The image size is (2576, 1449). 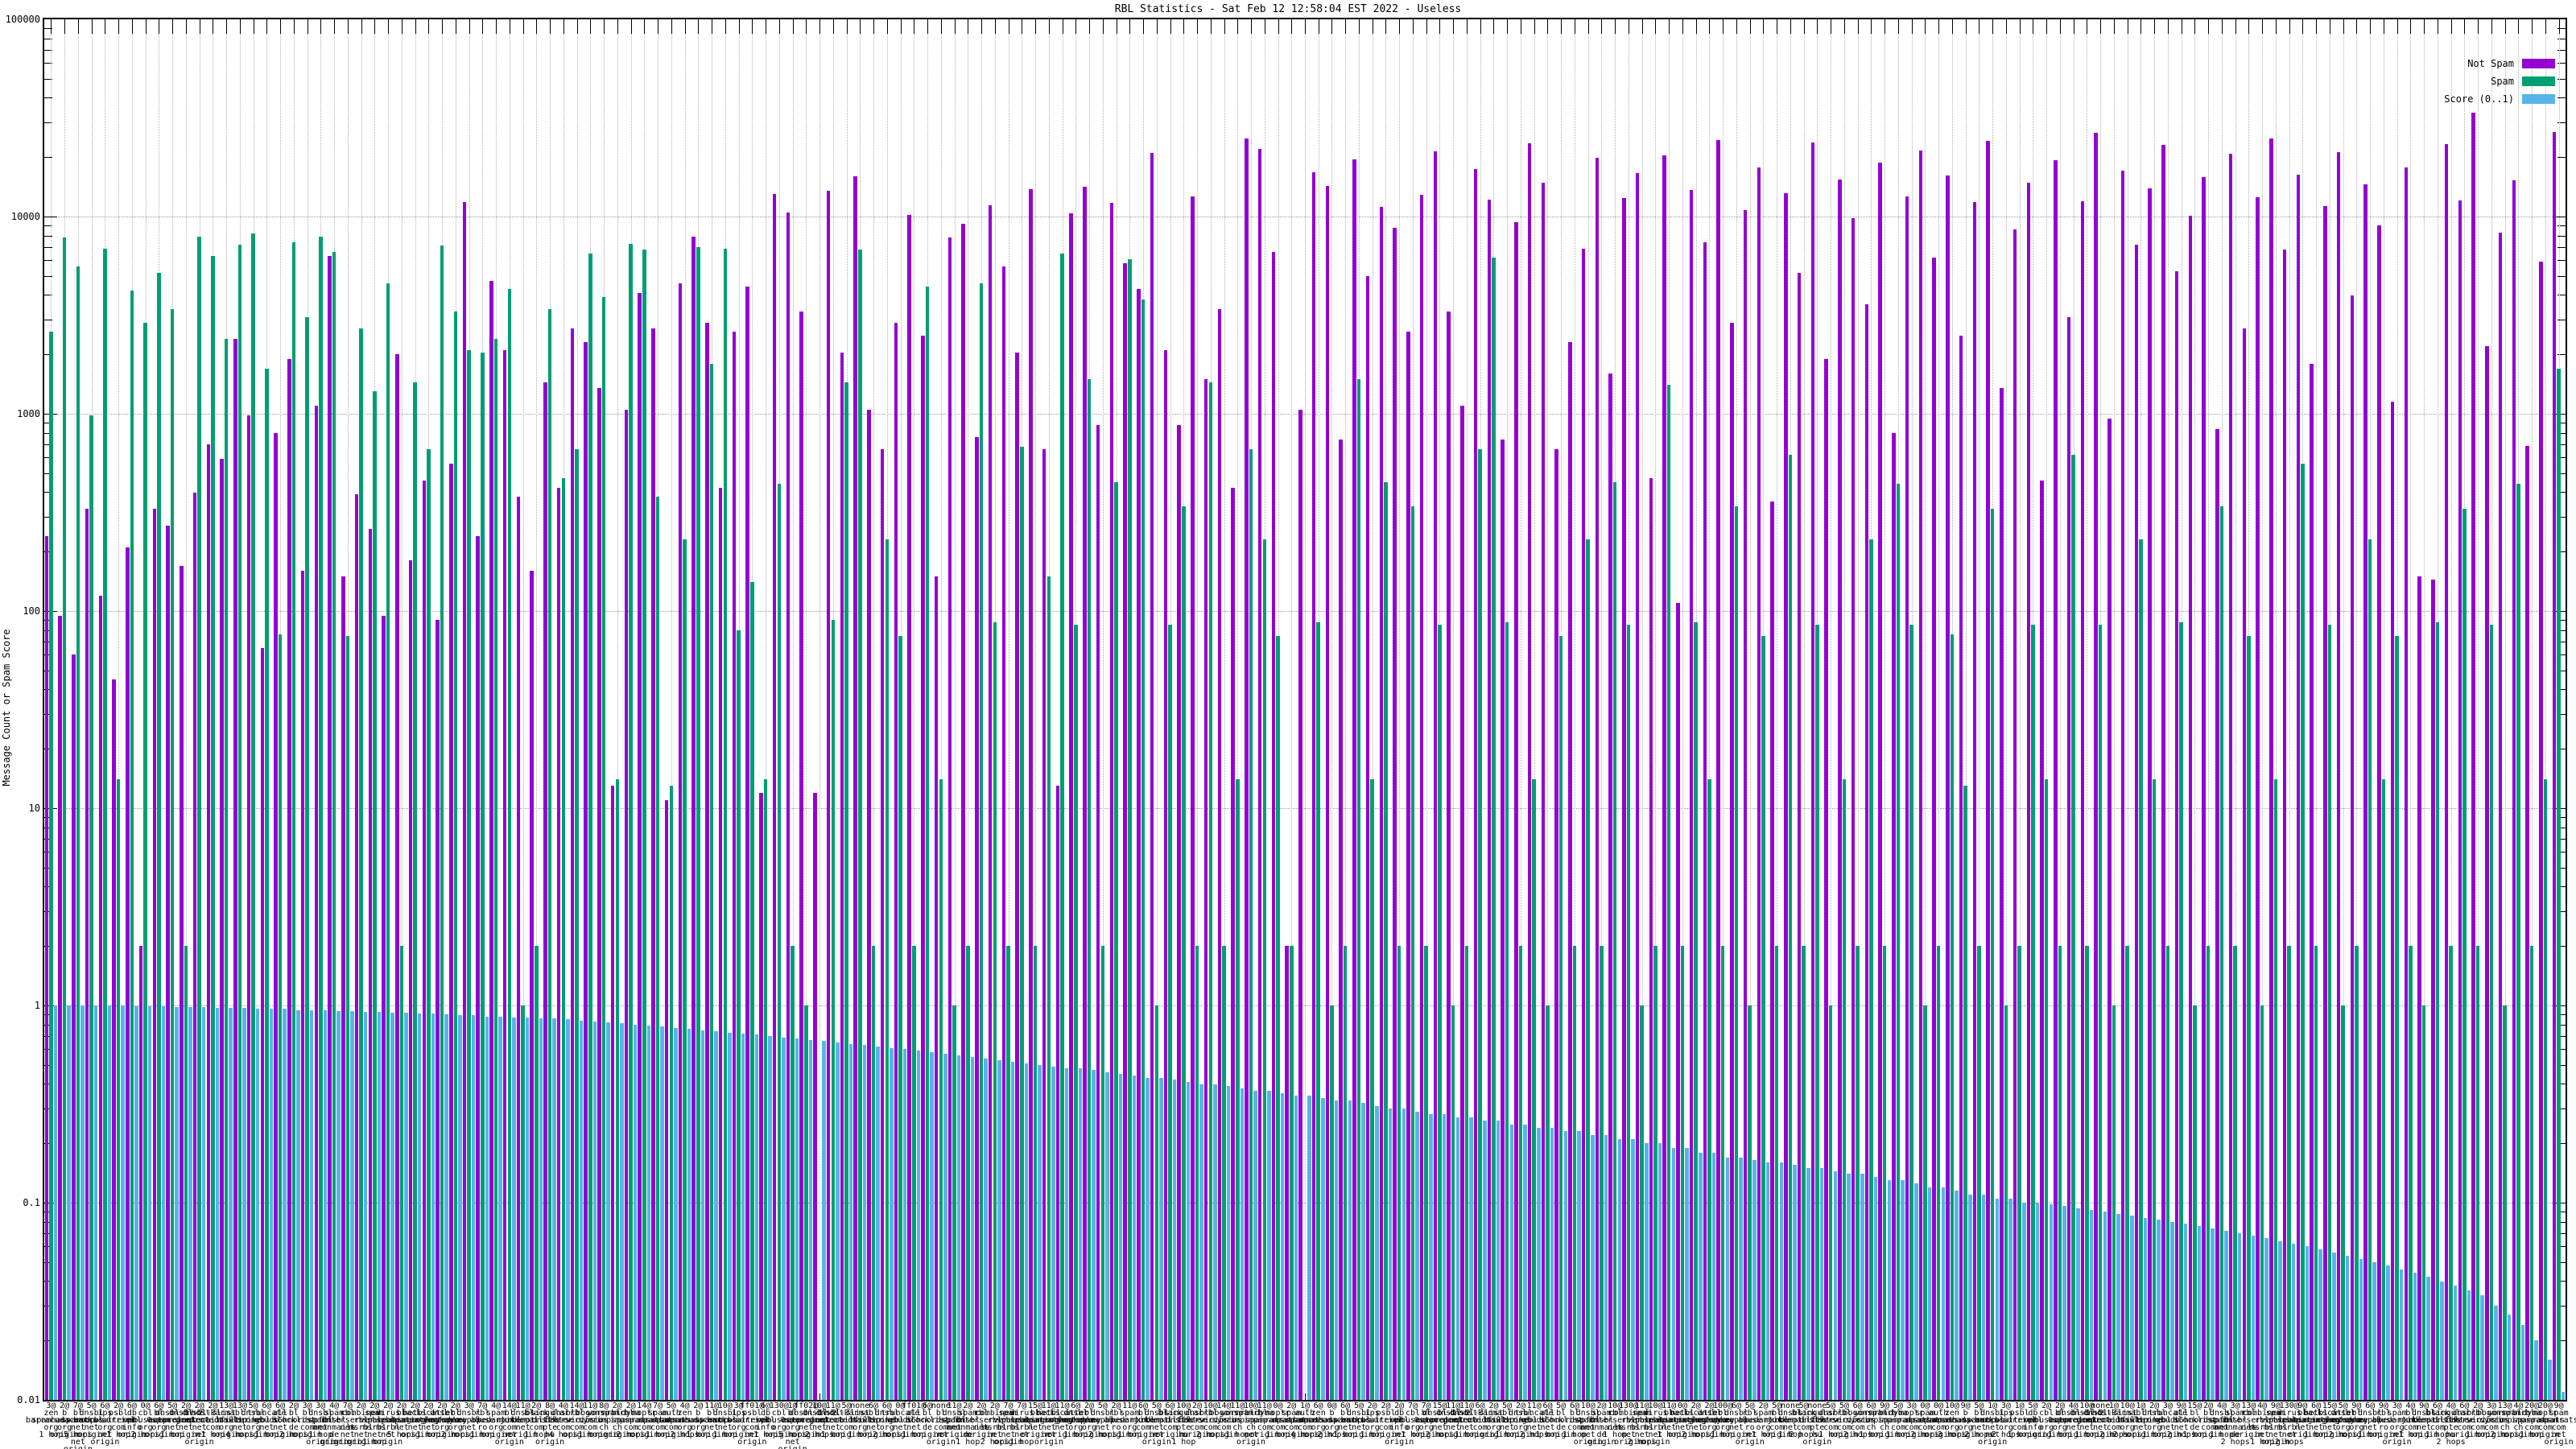 What do you see at coordinates (2032, 1420) in the screenshot?
I see `x-axis-entry-label: 5@ db wpbl info origin` at bounding box center [2032, 1420].